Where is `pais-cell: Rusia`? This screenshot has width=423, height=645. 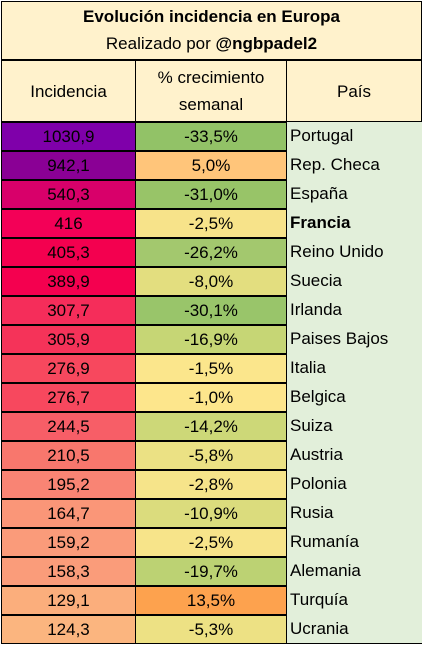 pais-cell: Rusia is located at coordinates (354, 513).